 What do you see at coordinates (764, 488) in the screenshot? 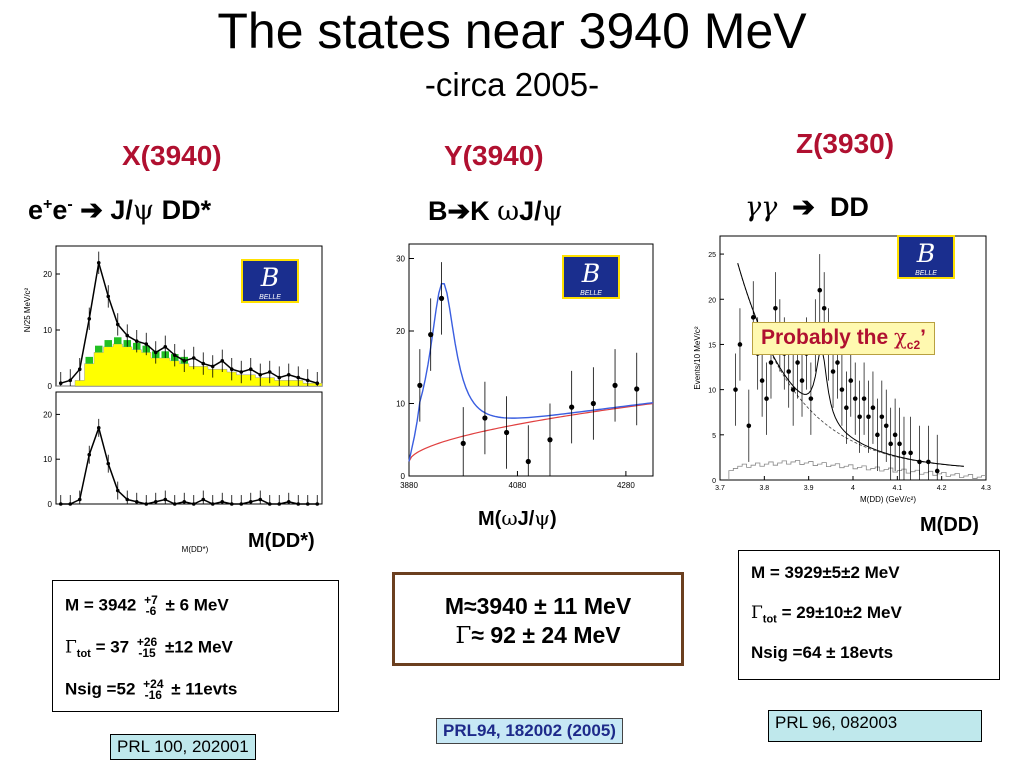
I see `x-tick-label-z3930-1: 3.8` at bounding box center [764, 488].